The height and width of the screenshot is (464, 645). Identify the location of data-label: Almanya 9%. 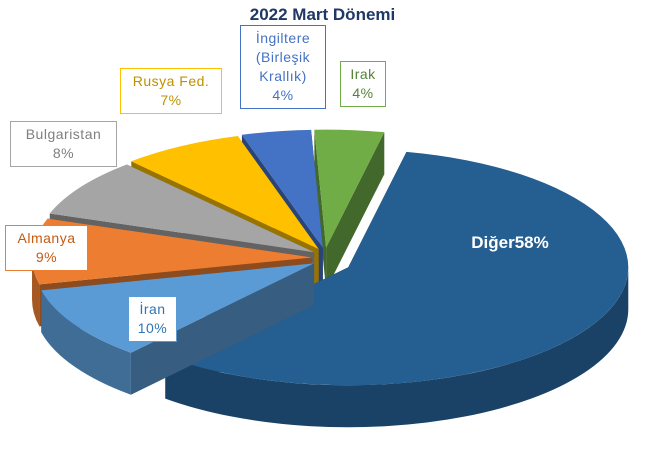
(46, 248).